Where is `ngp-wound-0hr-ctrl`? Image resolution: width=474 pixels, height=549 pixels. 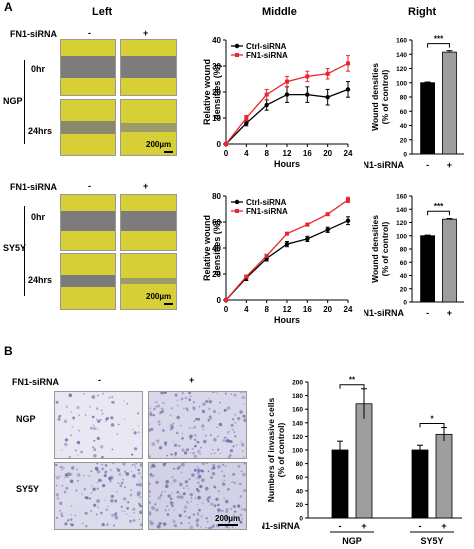 ngp-wound-0hr-ctrl is located at coordinates (88, 67).